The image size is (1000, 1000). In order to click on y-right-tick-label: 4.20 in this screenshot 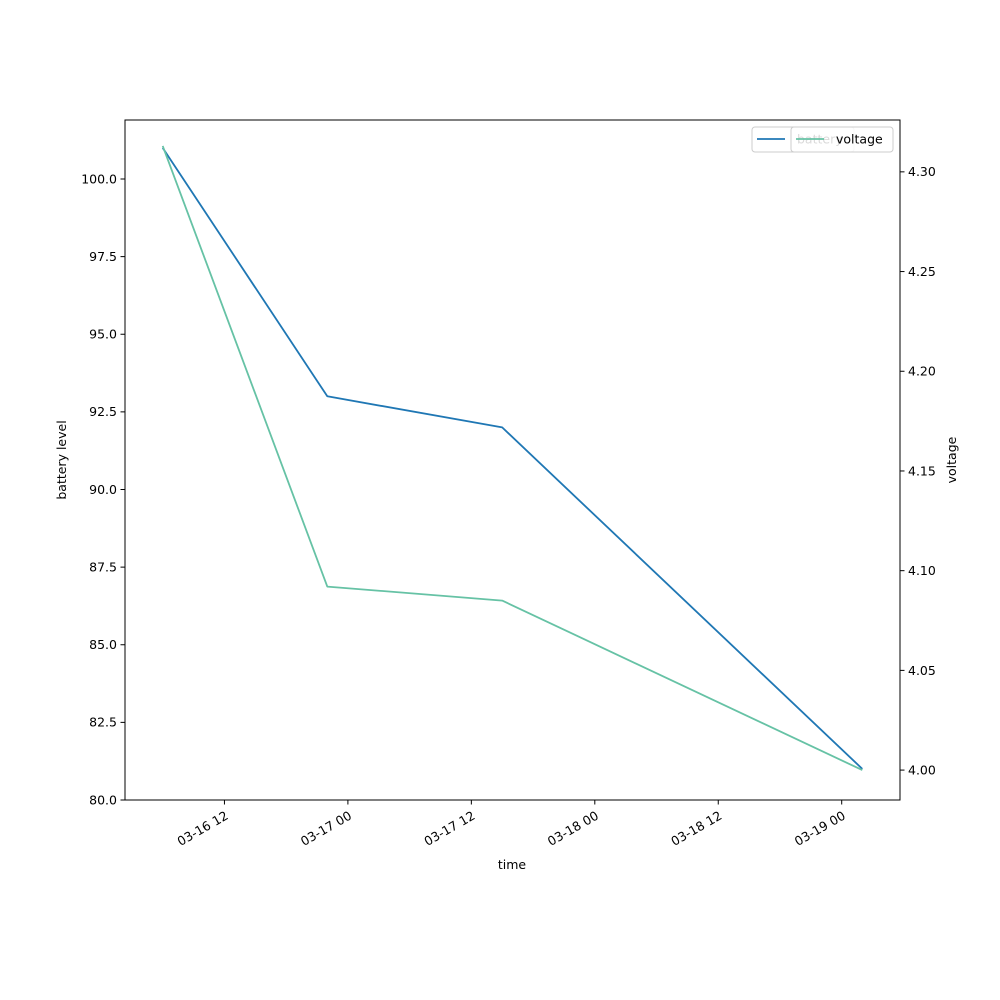, I will do `click(922, 371)`.